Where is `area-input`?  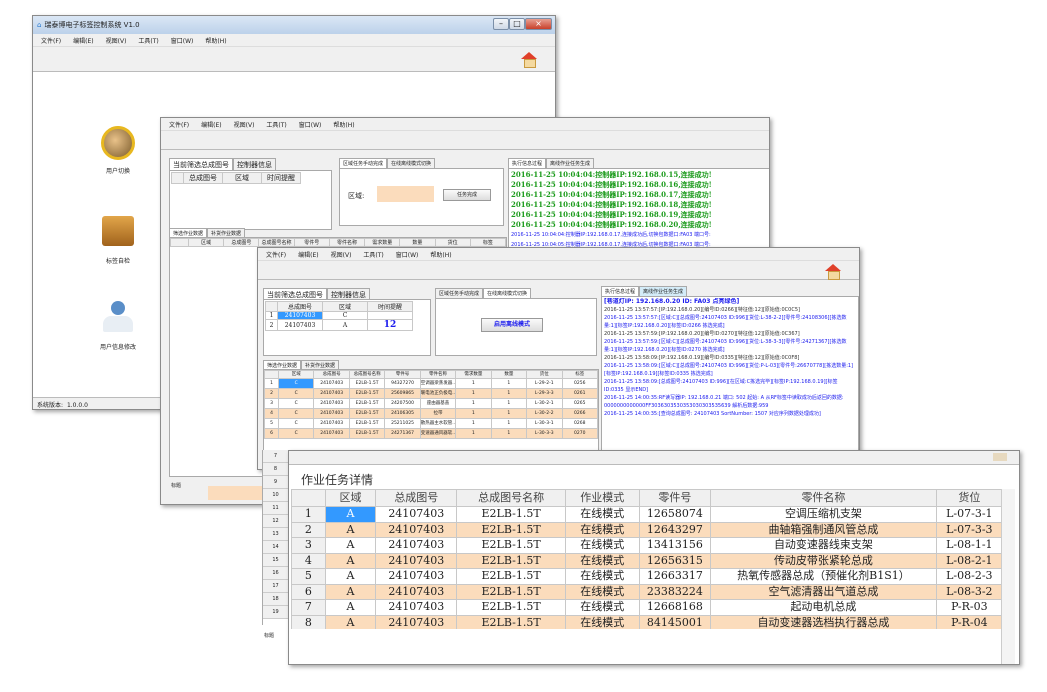 area-input is located at coordinates (405, 194).